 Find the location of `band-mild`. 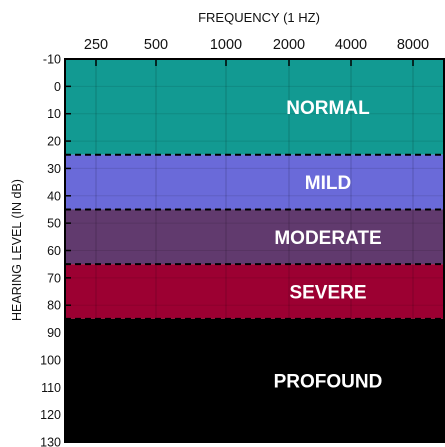

band-mild is located at coordinates (255, 182).